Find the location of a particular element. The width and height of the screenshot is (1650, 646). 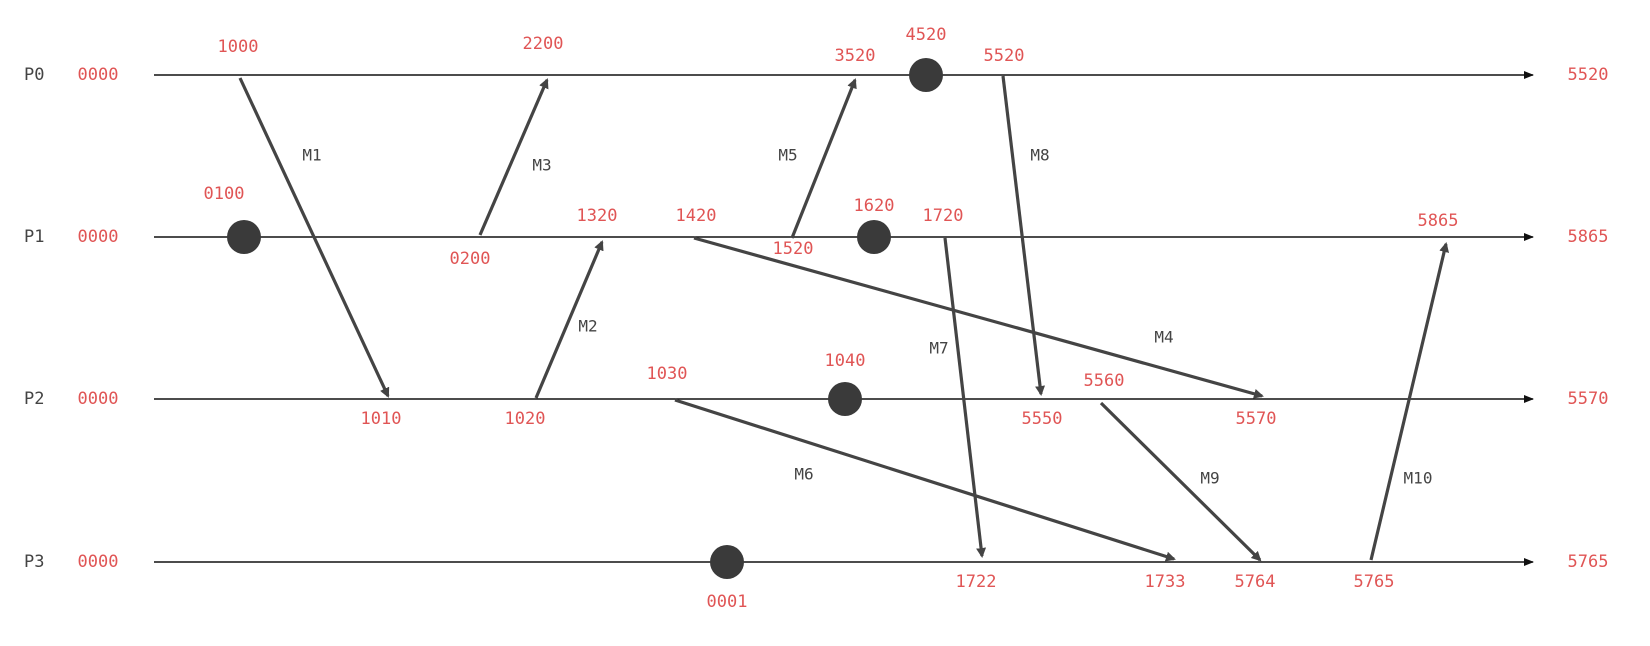

send-clock-m2: 1020 is located at coordinates (525, 419).